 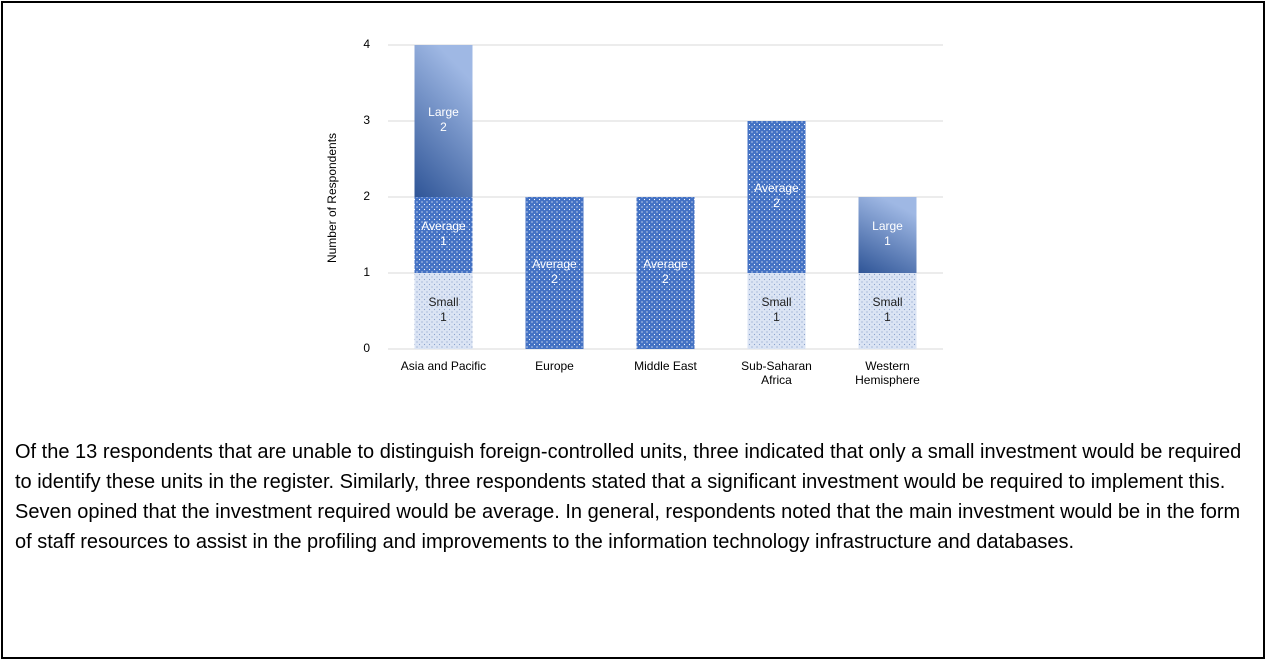 What do you see at coordinates (665, 366) in the screenshot?
I see `x-tick-label: Middle East` at bounding box center [665, 366].